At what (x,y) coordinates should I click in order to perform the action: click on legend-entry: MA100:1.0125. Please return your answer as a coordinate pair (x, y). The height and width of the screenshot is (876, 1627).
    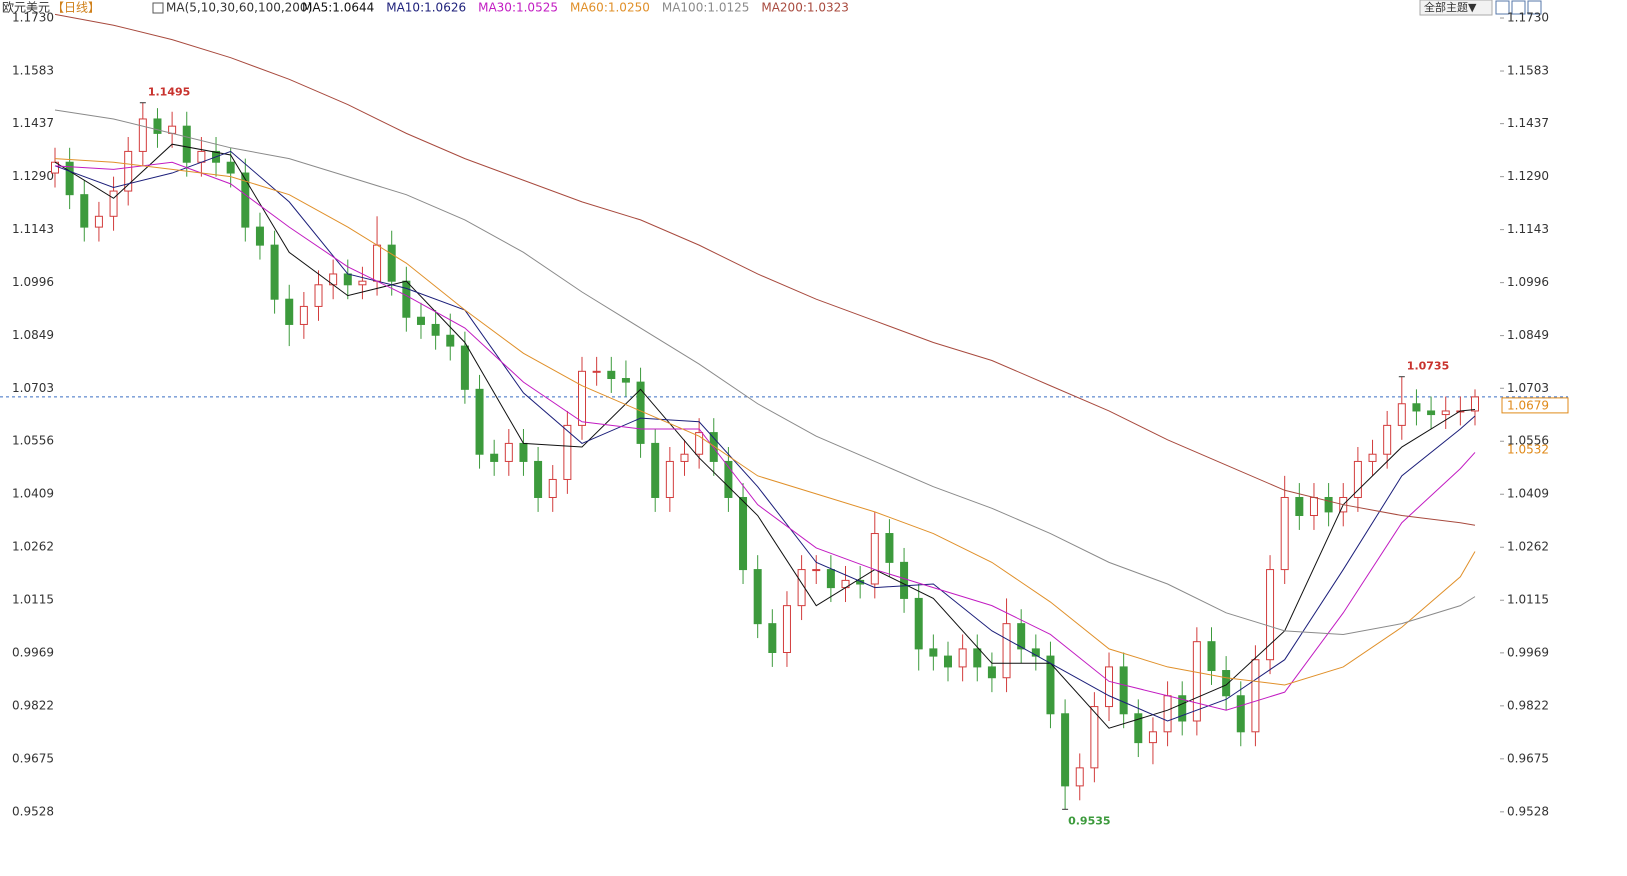
    Looking at the image, I should click on (706, 8).